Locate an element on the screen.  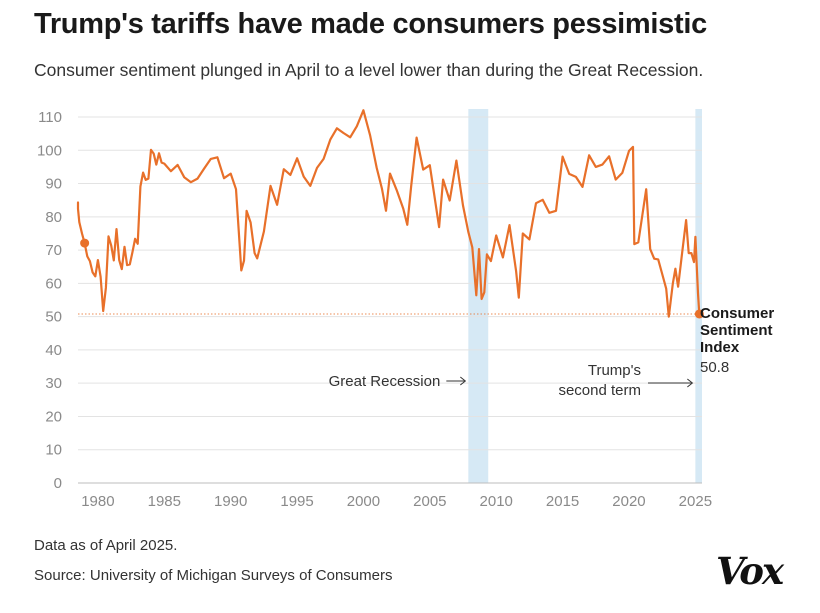
x-tick-label: 1990 is located at coordinates (230, 501).